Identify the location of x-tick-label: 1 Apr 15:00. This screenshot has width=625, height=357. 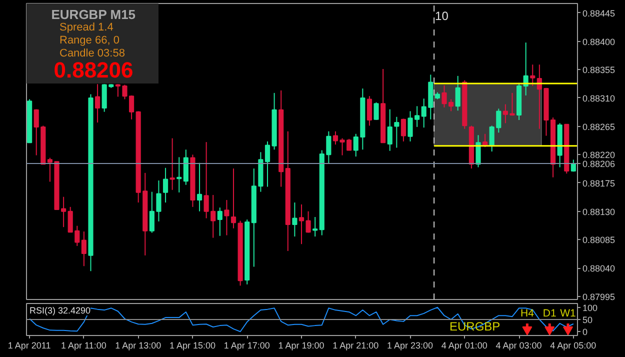
(192, 345).